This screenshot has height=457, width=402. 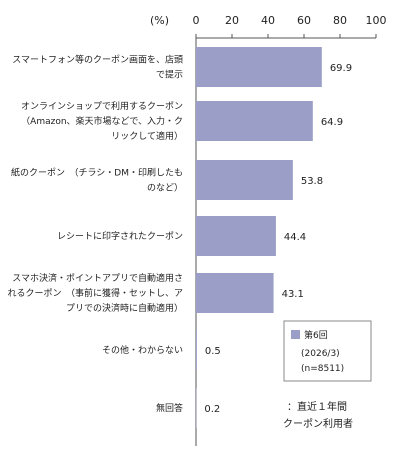 I want to click on category-label: スマホ決済・ポイントアプリで自動適用さ, so click(x=97, y=278).